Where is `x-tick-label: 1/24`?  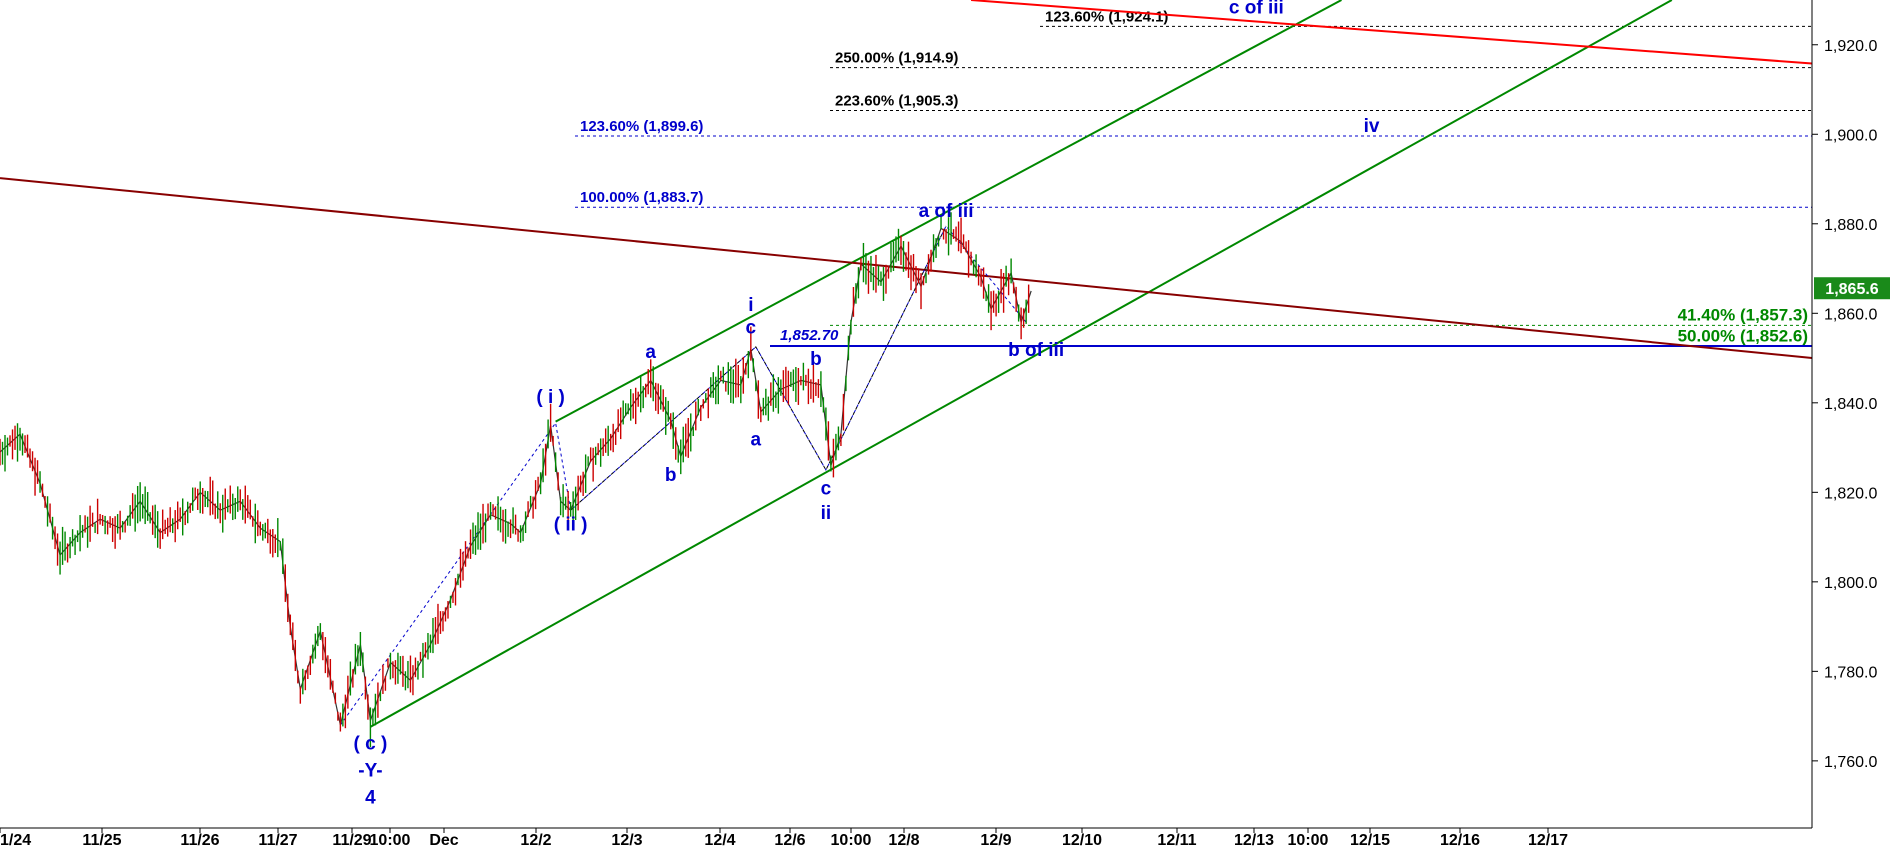 x-tick-label: 1/24 is located at coordinates (15, 840).